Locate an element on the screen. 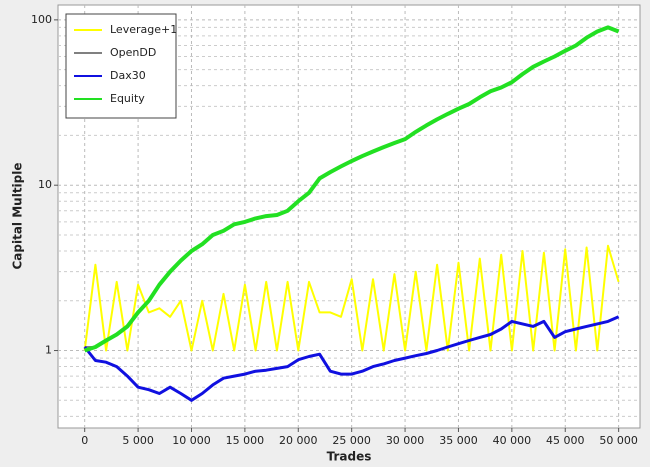  legend-box is located at coordinates (121, 66).